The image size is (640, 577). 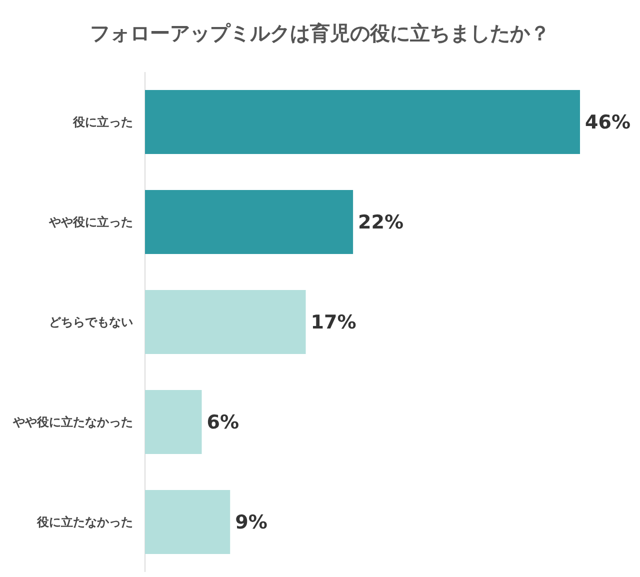 I want to click on data-label: 46%, so click(x=607, y=123).